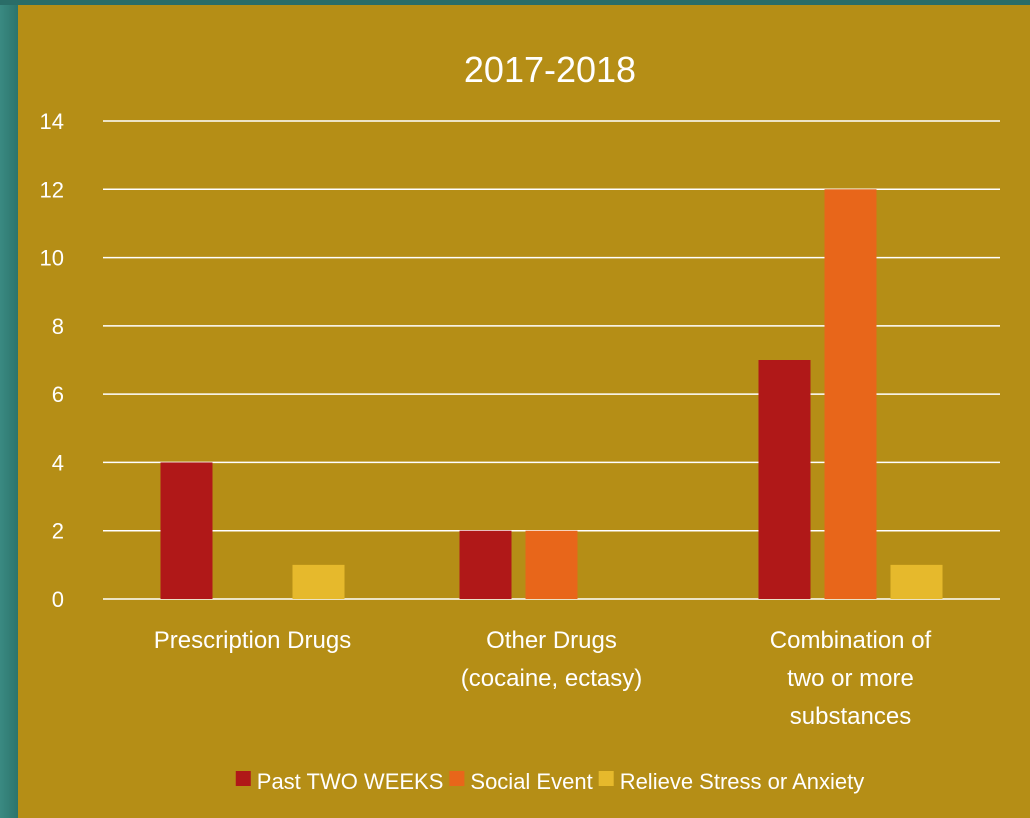 The width and height of the screenshot is (1030, 818). I want to click on y-tick-label: 6, so click(58, 394).